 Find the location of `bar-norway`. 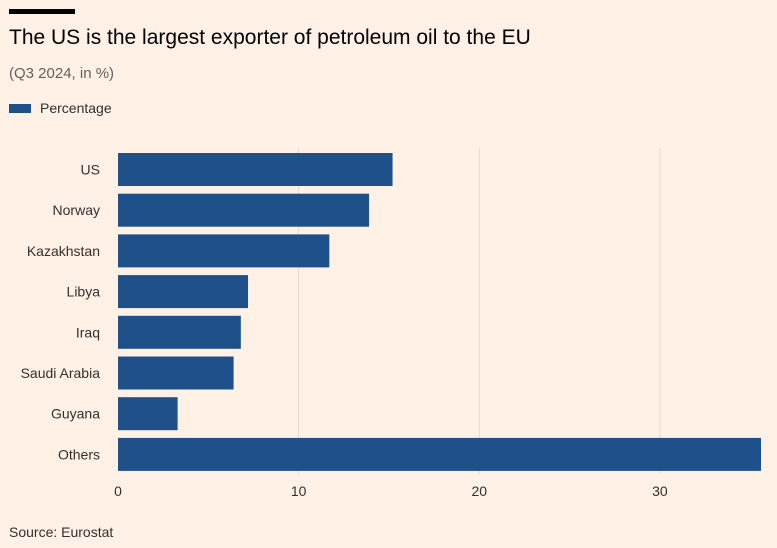

bar-norway is located at coordinates (244, 210).